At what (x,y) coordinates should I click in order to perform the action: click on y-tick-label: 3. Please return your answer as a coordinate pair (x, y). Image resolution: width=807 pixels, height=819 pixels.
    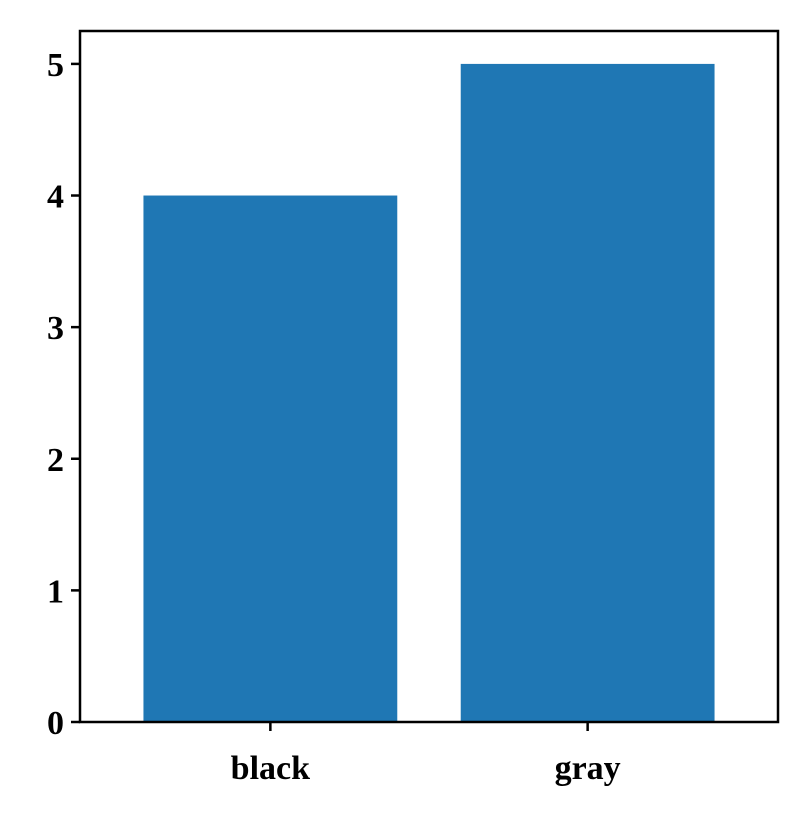
    Looking at the image, I should click on (55, 328).